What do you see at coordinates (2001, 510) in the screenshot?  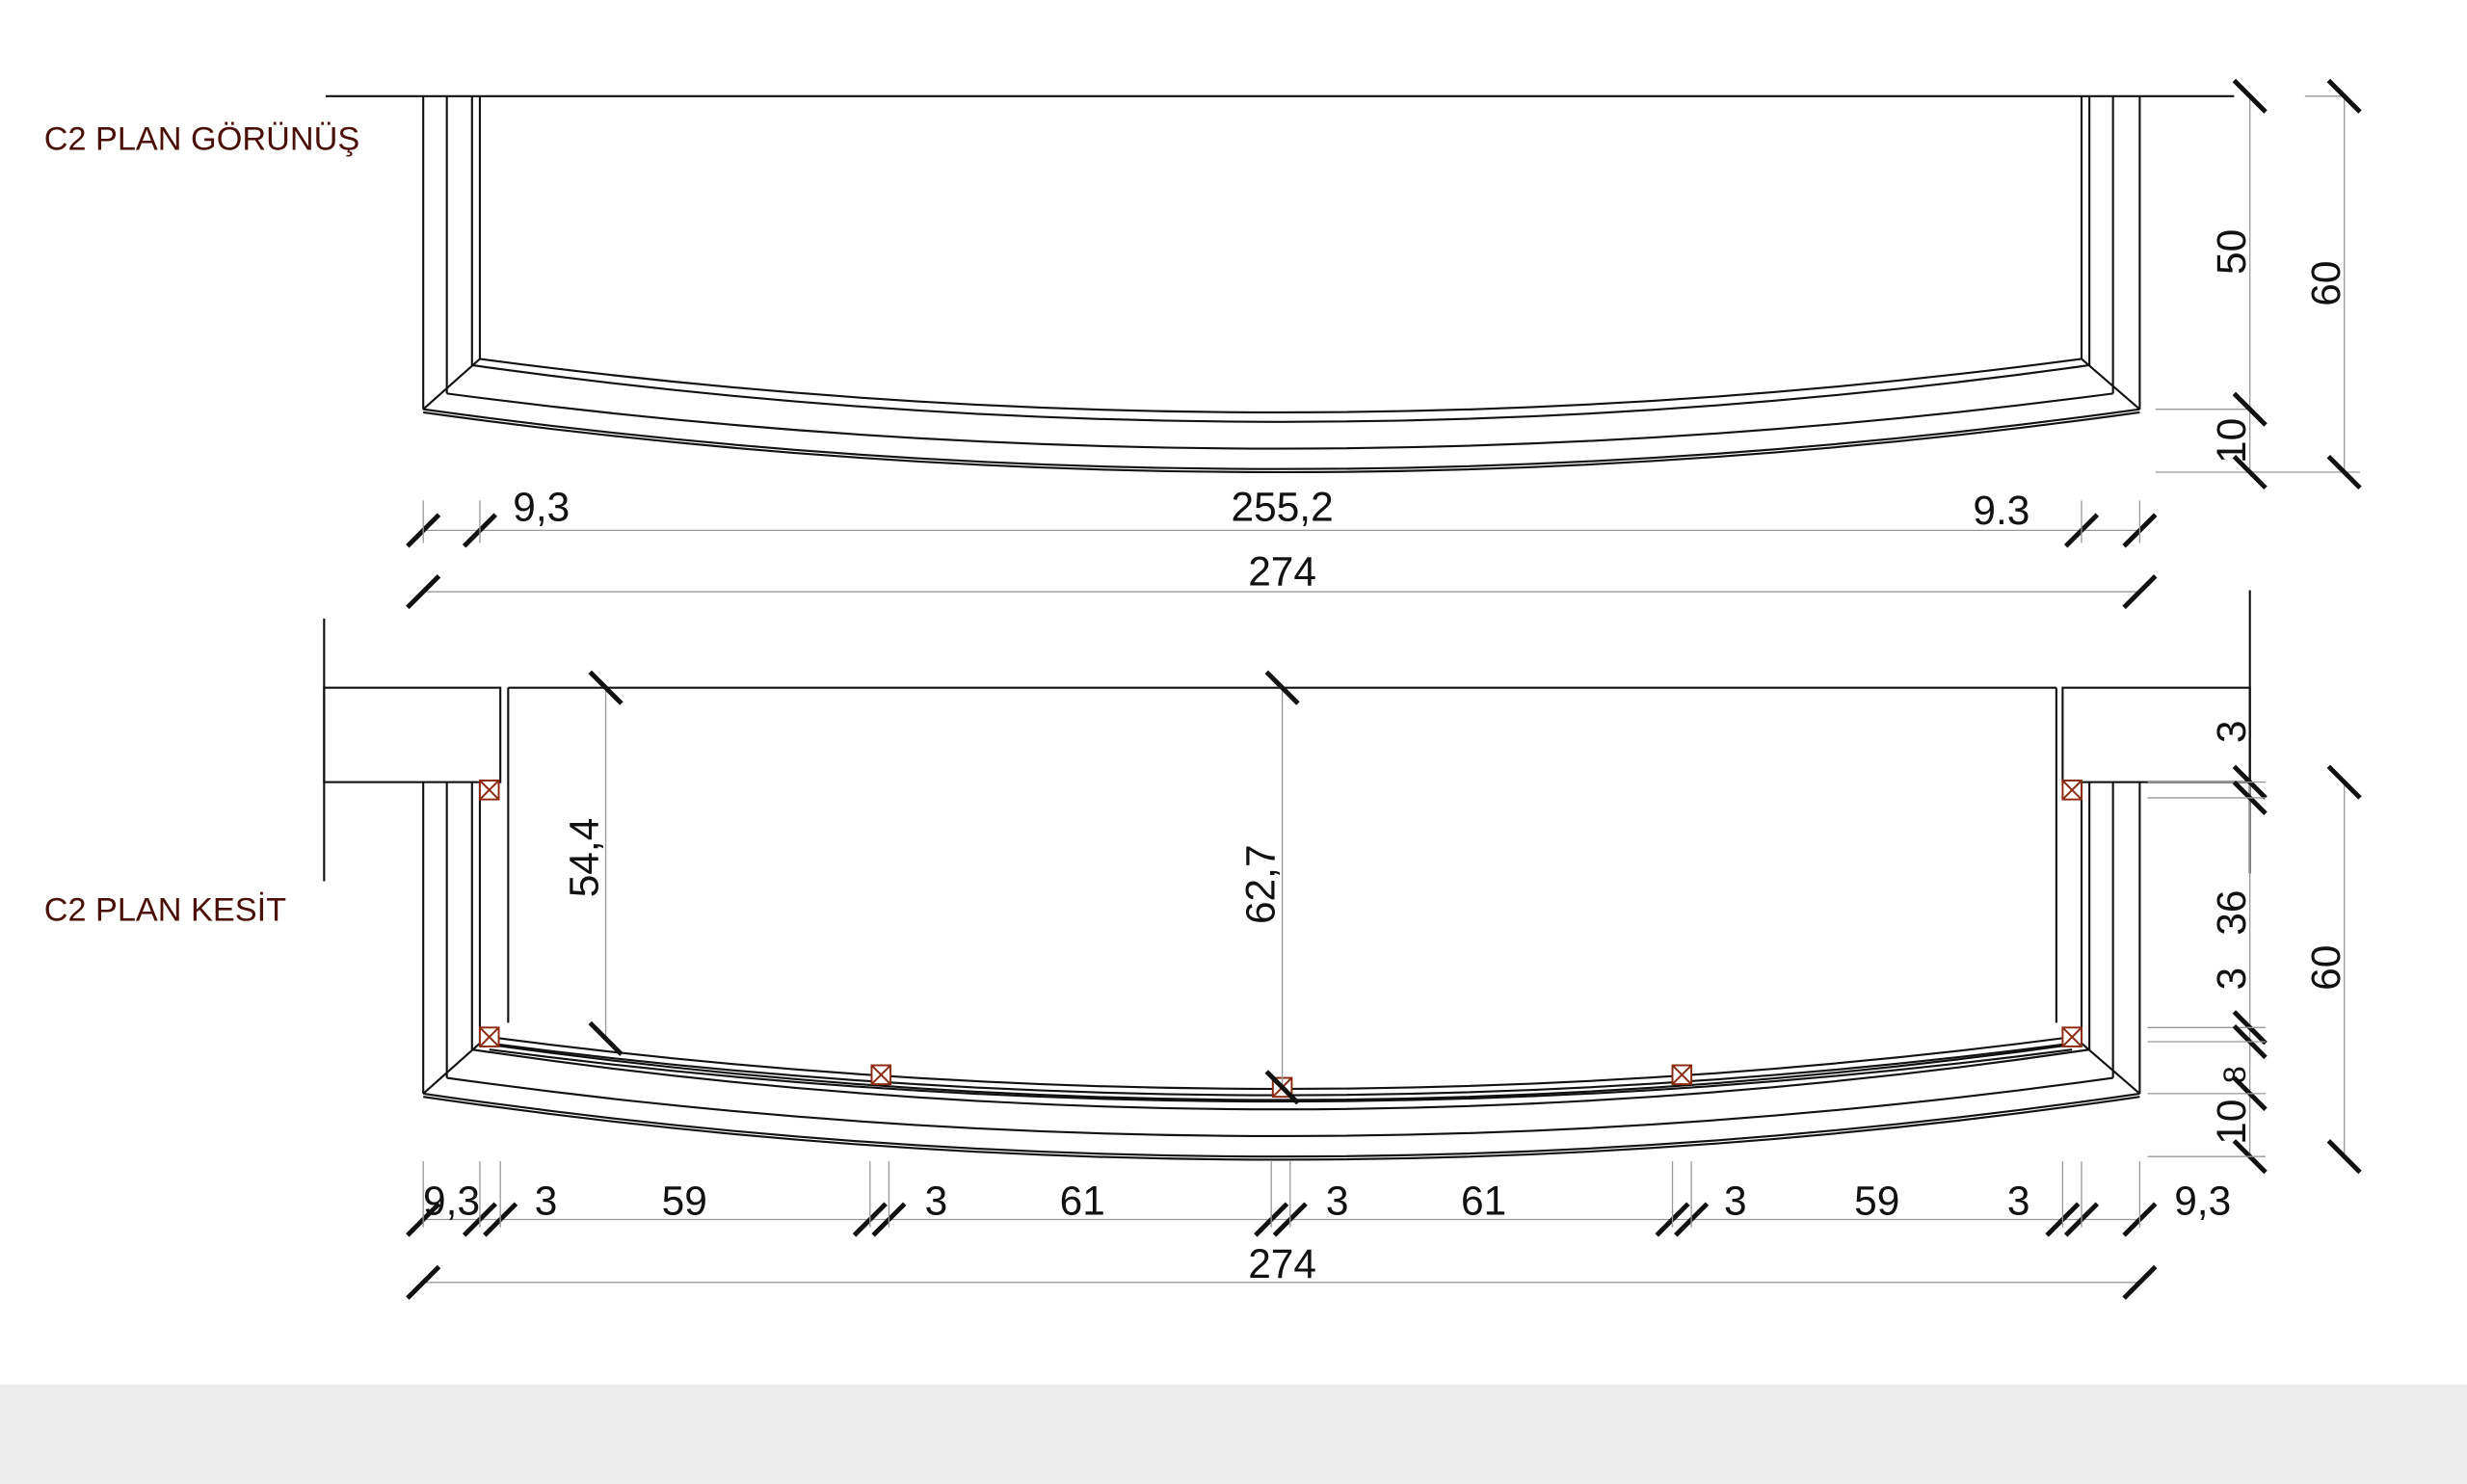 I see `dim-label: 9.3` at bounding box center [2001, 510].